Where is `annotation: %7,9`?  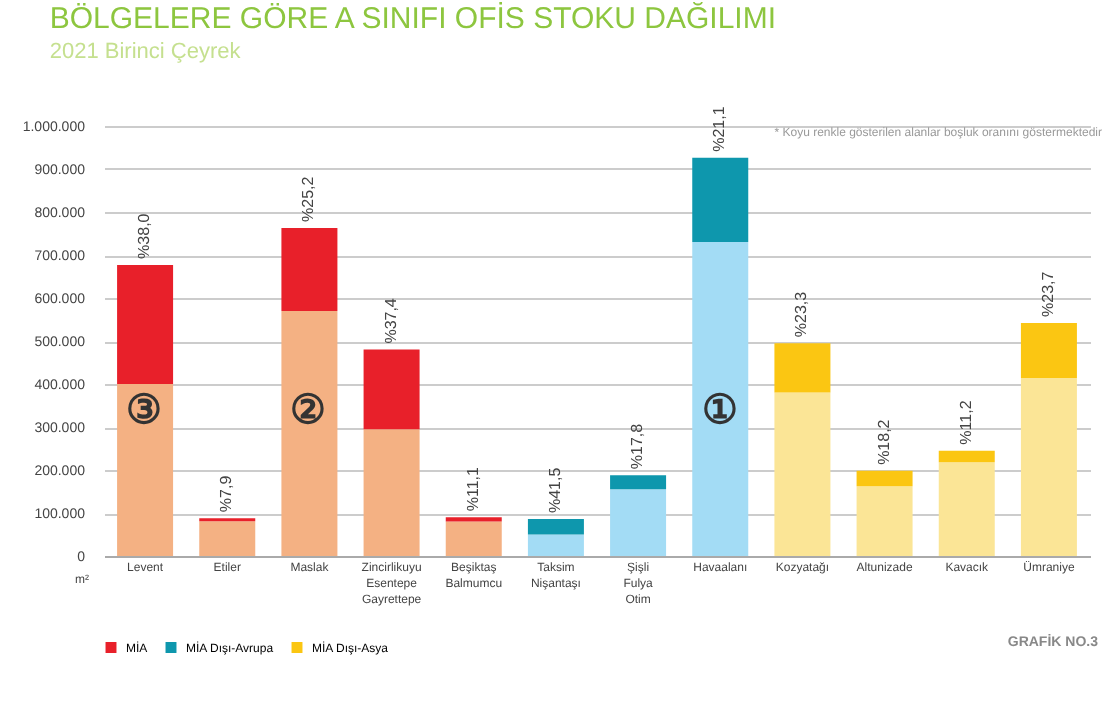 annotation: %7,9 is located at coordinates (226, 493).